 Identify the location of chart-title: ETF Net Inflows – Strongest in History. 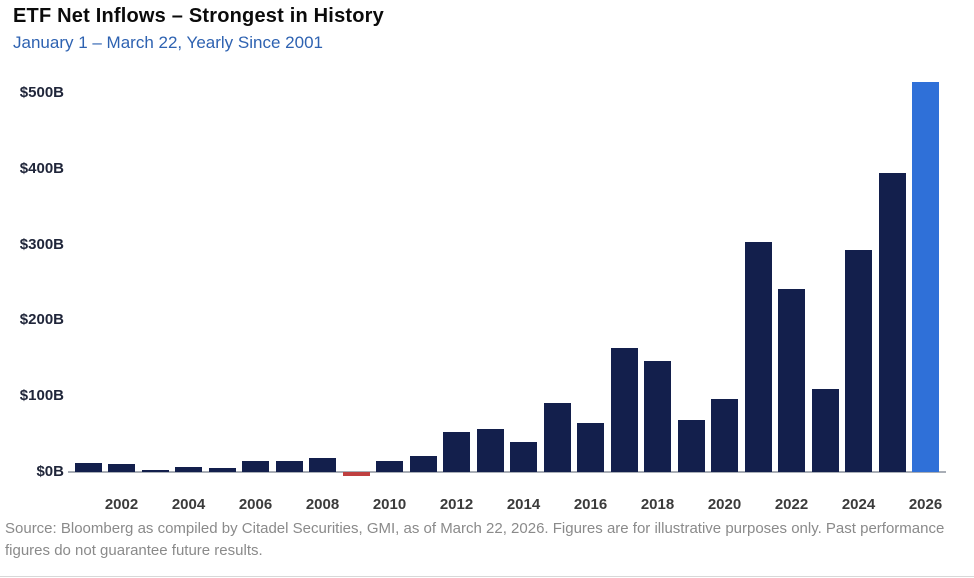
(198, 16).